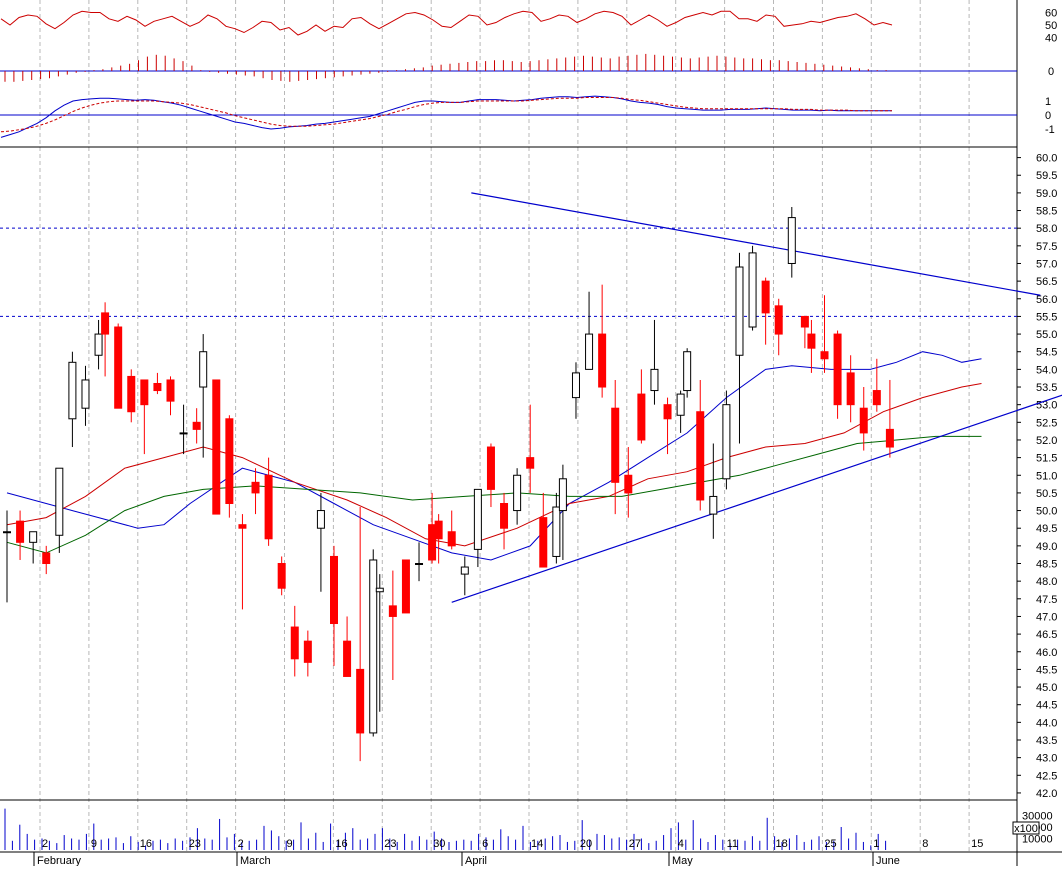 The height and width of the screenshot is (871, 1062). What do you see at coordinates (476, 860) in the screenshot?
I see `month-label: April` at bounding box center [476, 860].